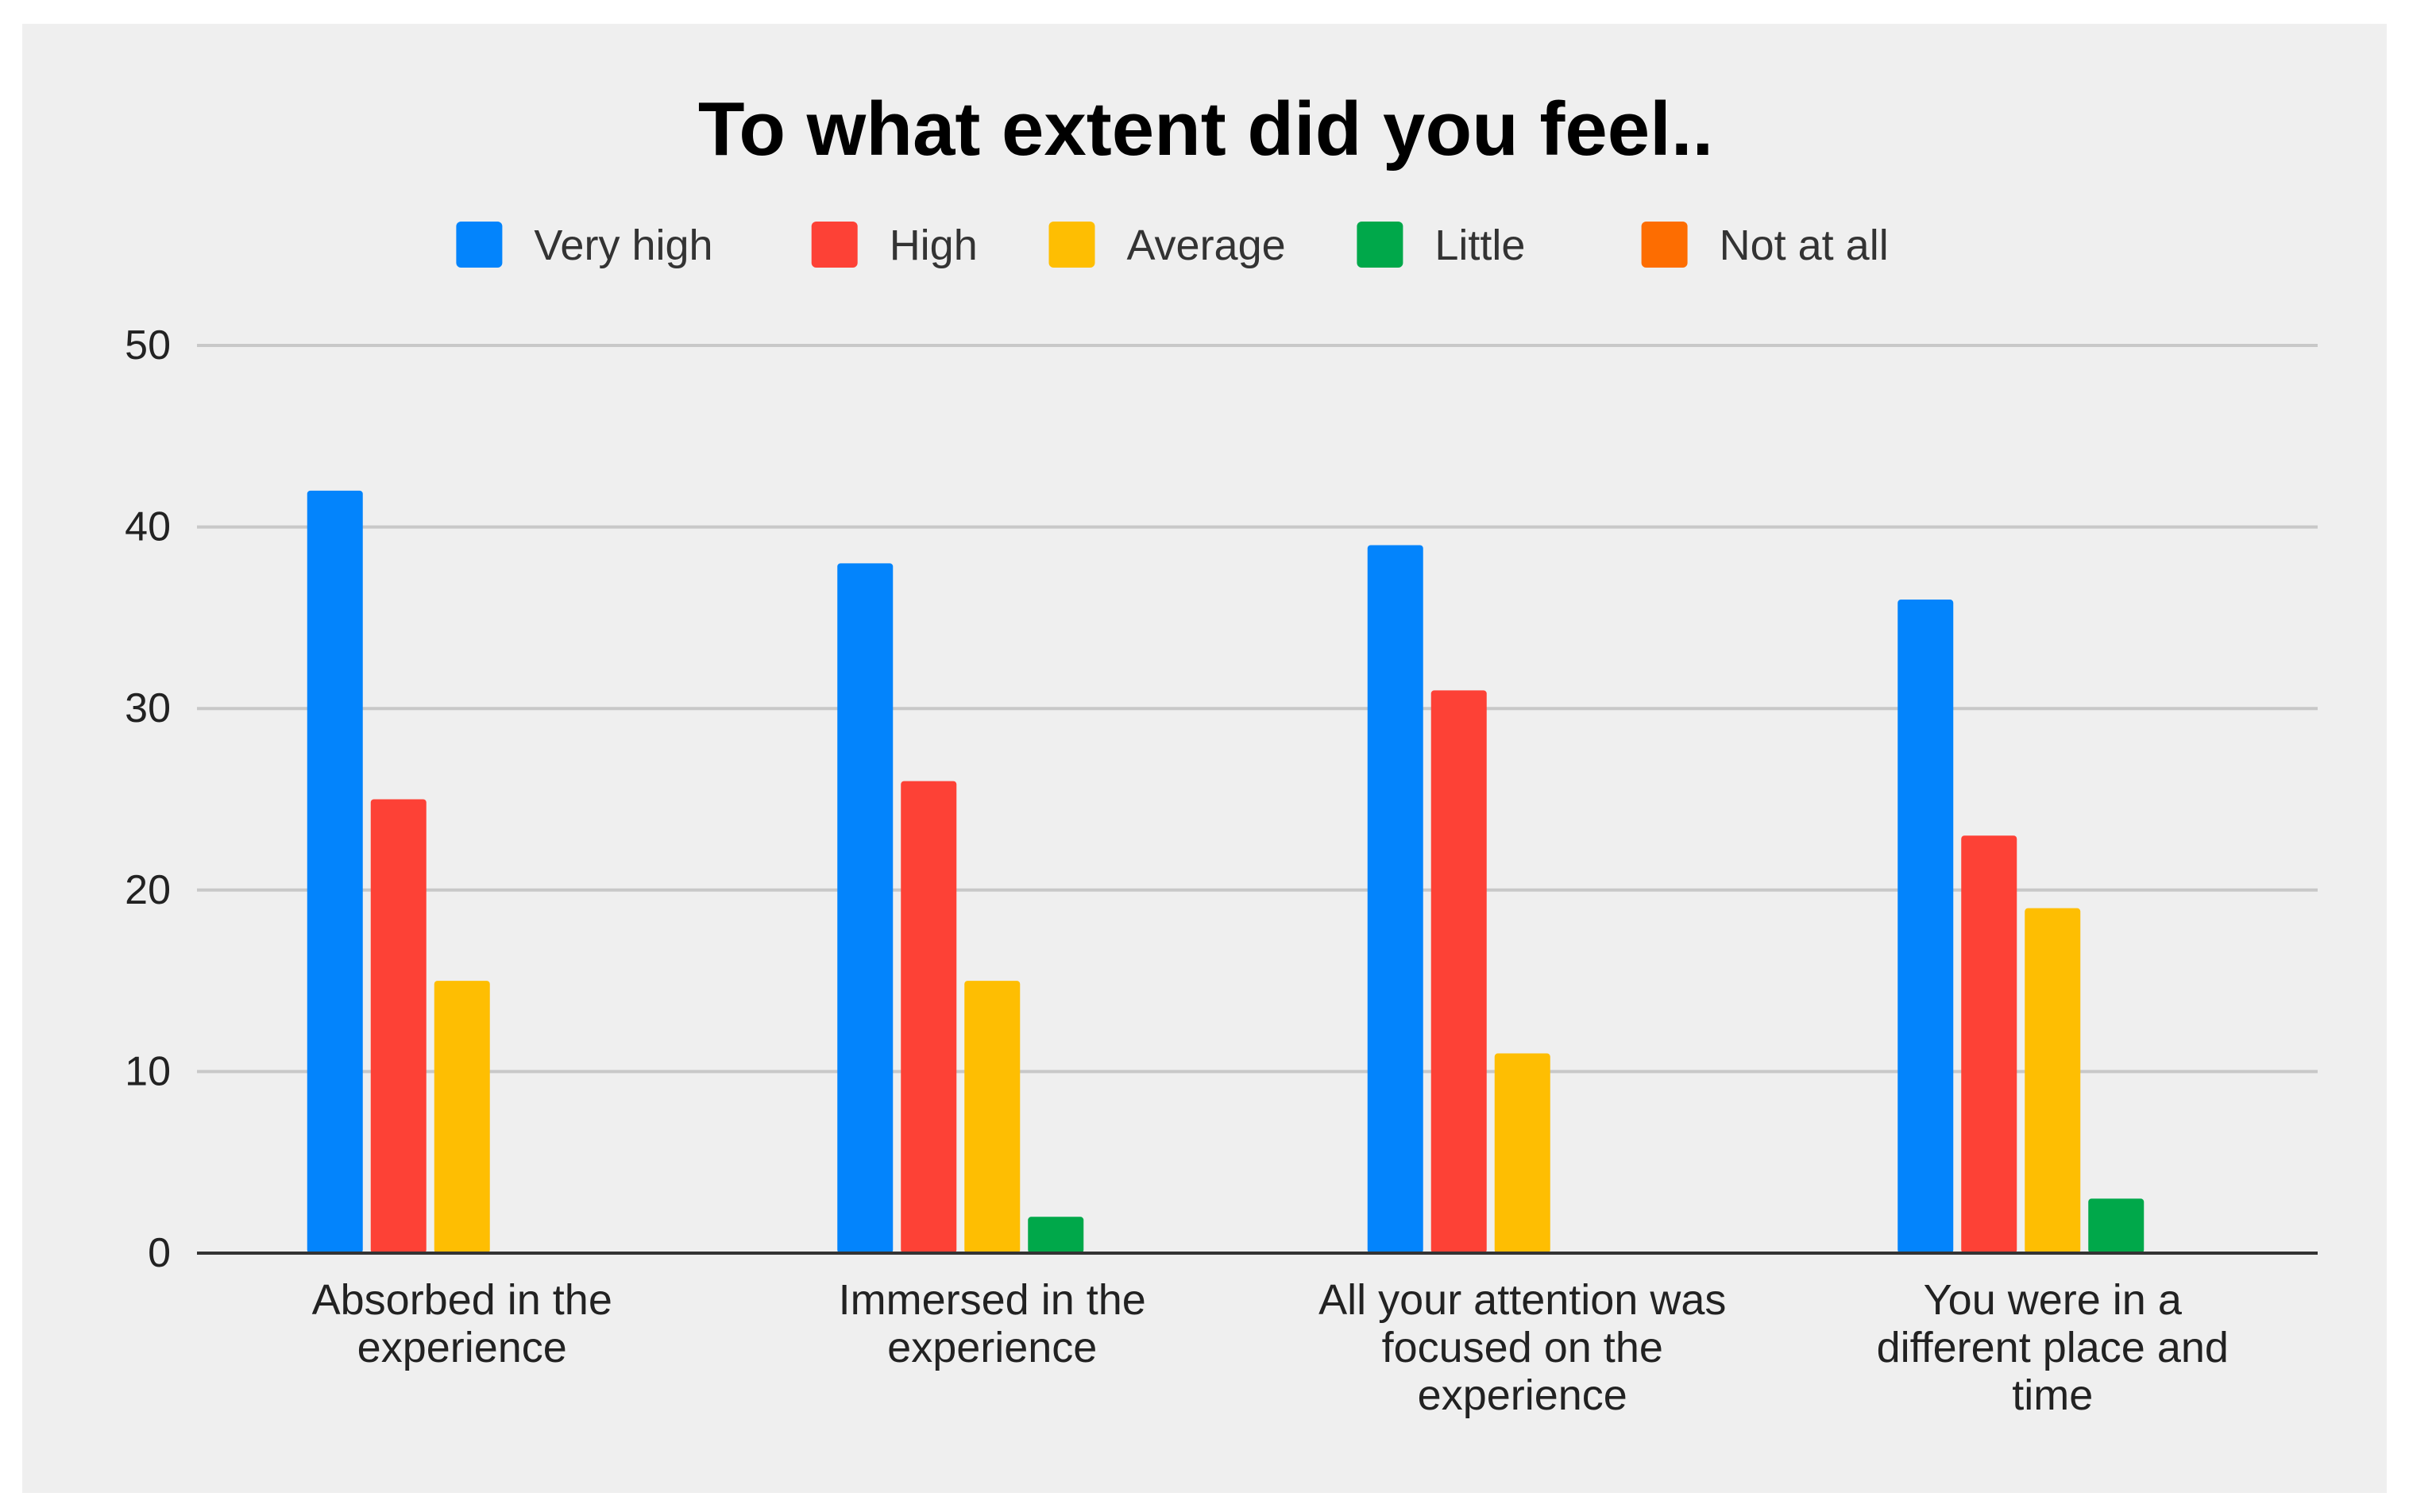  Describe the element at coordinates (865, 908) in the screenshot. I see `bar-very-high-cat2` at that location.